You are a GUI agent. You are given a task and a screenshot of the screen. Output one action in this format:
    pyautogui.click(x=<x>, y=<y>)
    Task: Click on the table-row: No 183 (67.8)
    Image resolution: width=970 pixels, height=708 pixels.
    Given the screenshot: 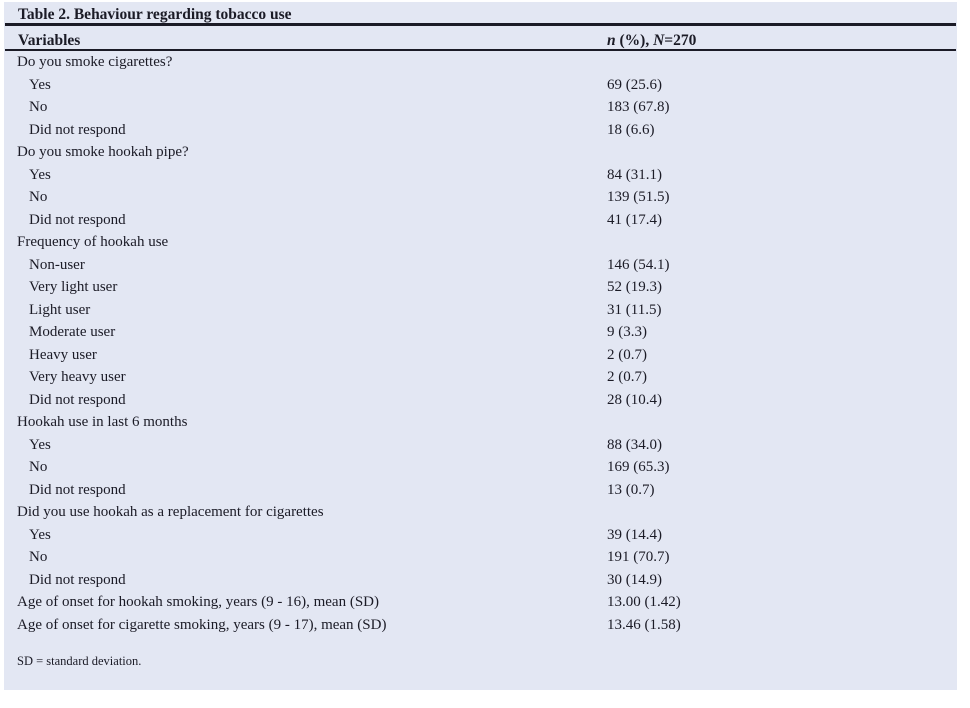 What is the action you would take?
    pyautogui.click(x=480, y=107)
    